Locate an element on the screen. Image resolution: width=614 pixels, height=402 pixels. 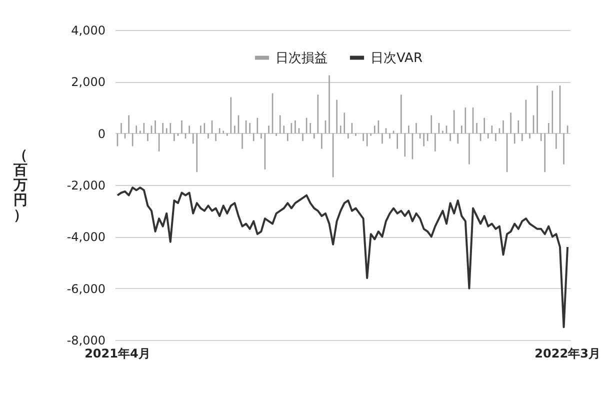
y-tick-label: -4,000 is located at coordinates (86, 237).